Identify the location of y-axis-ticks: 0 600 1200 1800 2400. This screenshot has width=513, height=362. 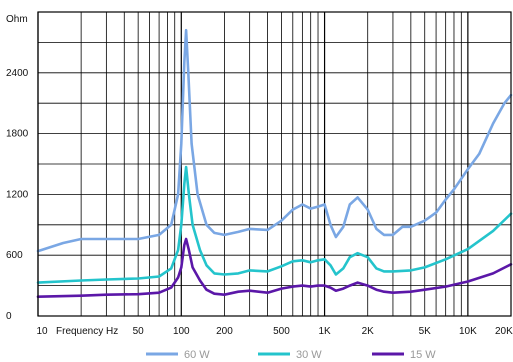
(17, 195).